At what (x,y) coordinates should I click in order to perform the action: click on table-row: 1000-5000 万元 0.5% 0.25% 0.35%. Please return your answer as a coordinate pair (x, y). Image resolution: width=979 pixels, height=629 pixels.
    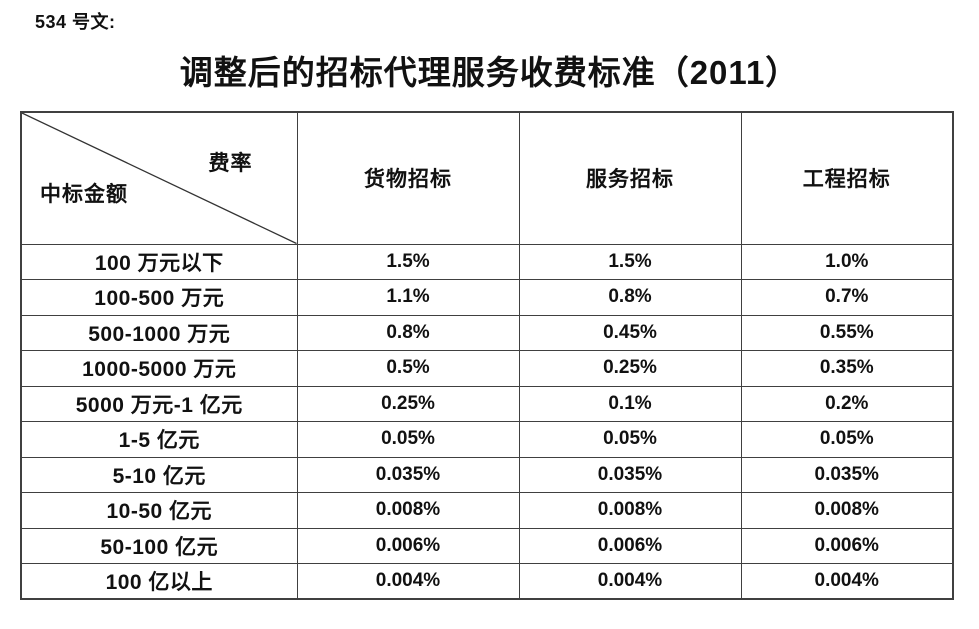
    Looking at the image, I should click on (487, 368).